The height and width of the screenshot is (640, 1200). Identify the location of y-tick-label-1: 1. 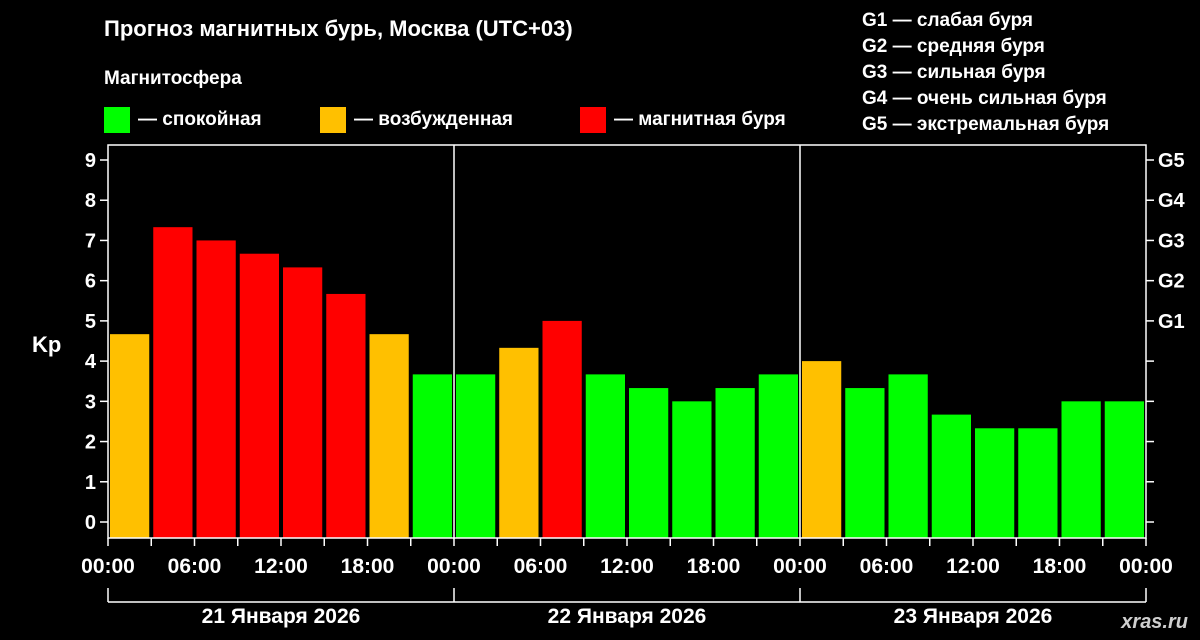
(90, 483).